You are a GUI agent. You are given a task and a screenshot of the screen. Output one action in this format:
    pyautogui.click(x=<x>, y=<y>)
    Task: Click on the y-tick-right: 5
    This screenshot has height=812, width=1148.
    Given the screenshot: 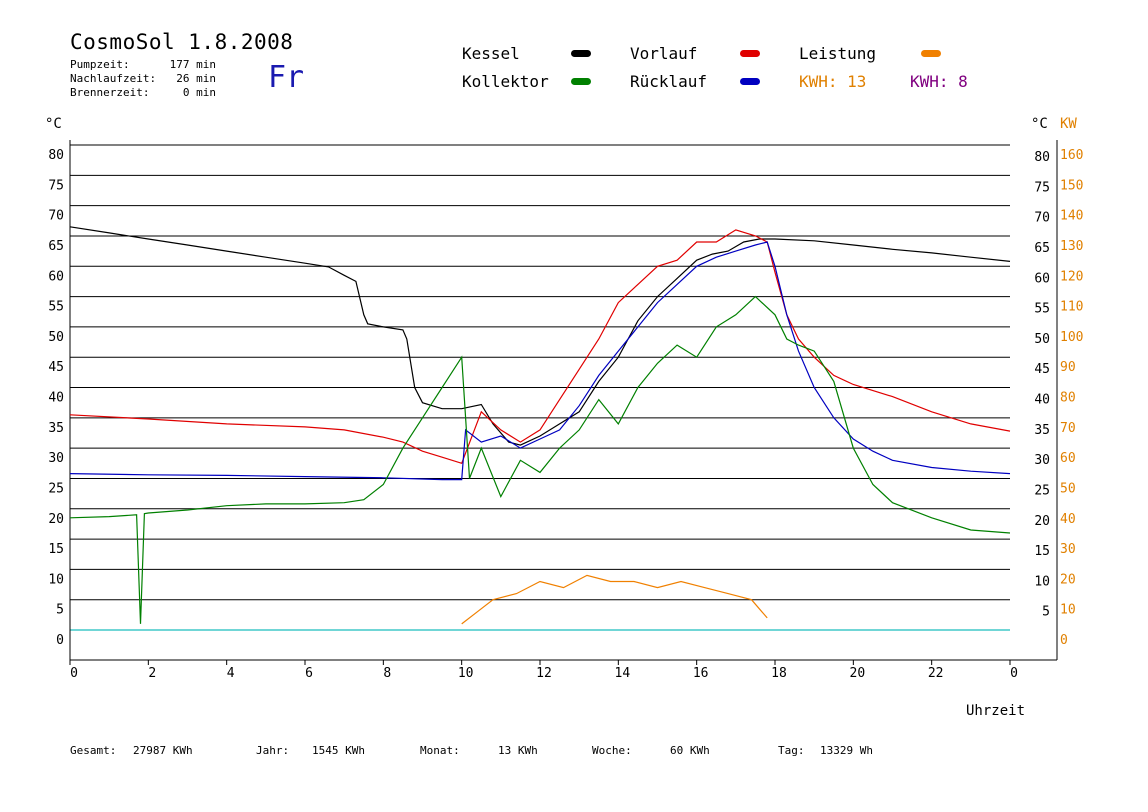 What is the action you would take?
    pyautogui.click(x=1046, y=612)
    